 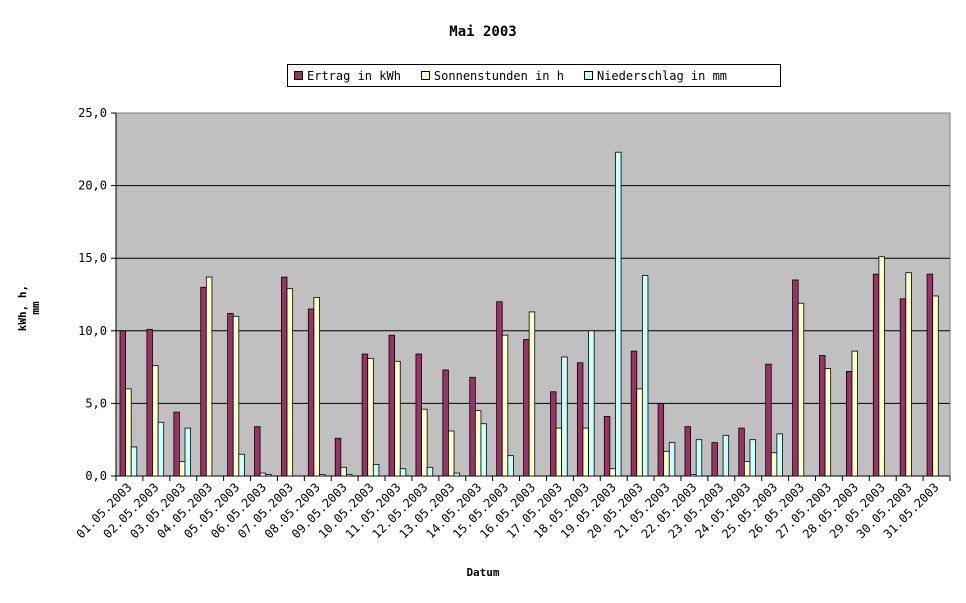 I want to click on y-axis-label: kWh, h, mm, so click(x=29, y=308).